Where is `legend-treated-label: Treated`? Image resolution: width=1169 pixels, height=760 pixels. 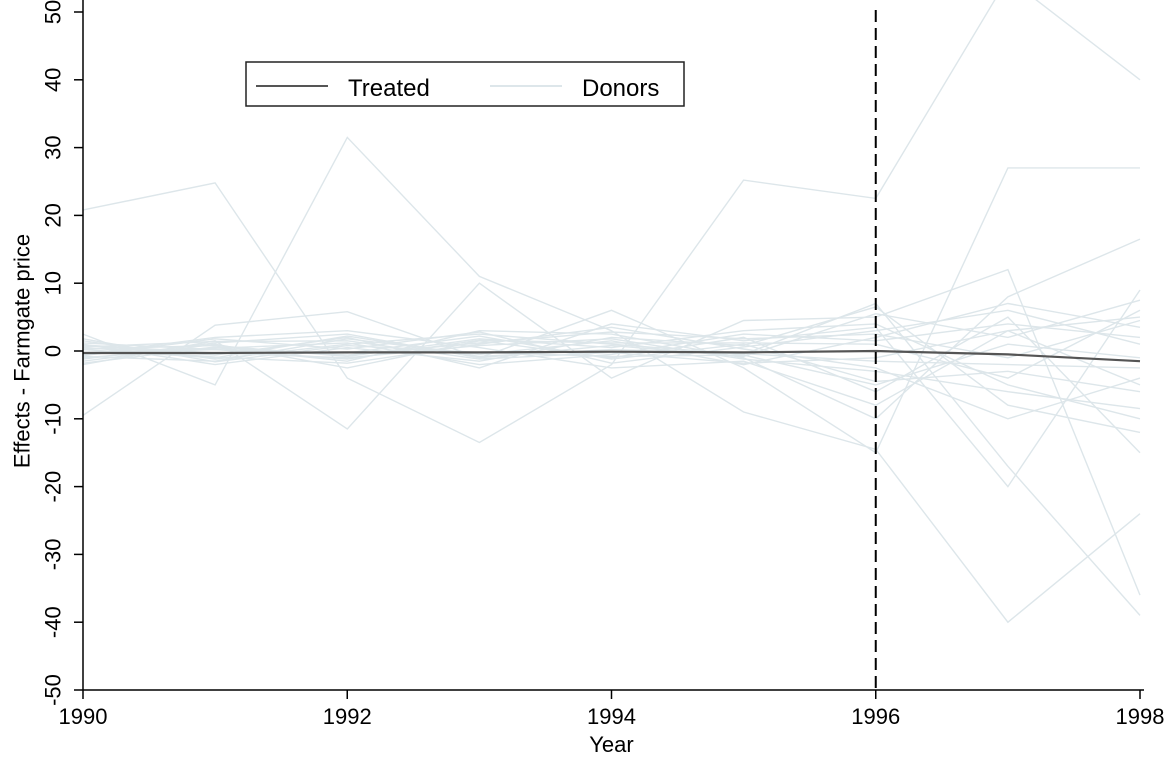 legend-treated-label: Treated is located at coordinates (389, 88).